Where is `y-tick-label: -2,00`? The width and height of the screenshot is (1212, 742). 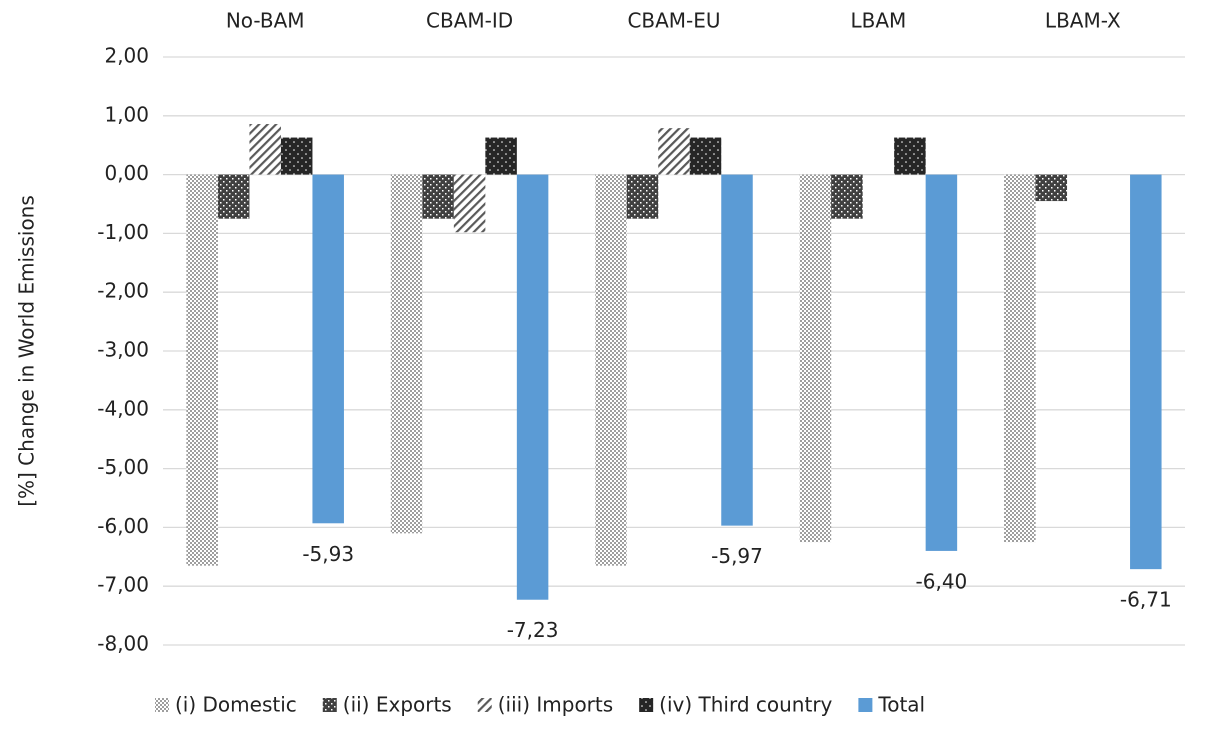 y-tick-label: -2,00 is located at coordinates (123, 291).